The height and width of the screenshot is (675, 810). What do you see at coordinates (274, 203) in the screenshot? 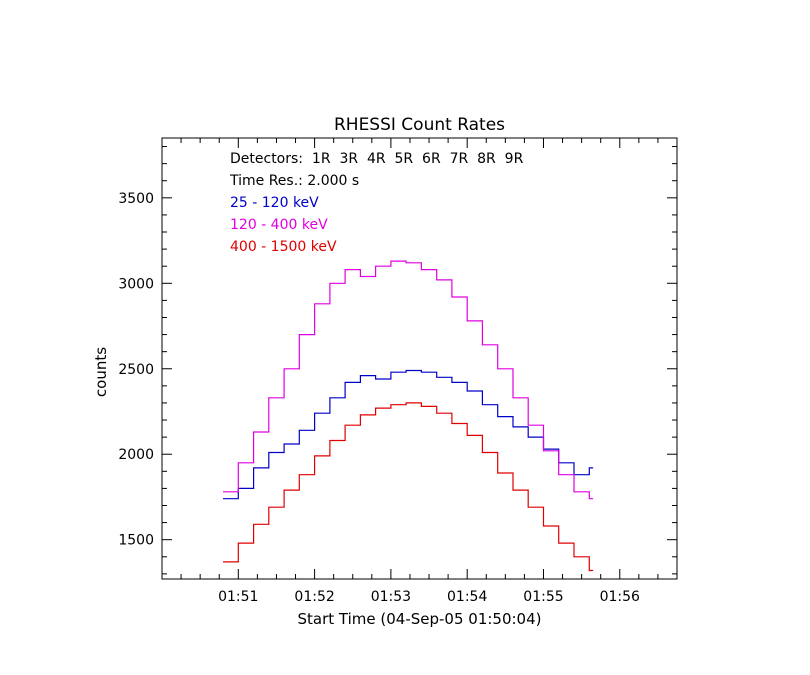
I see `legend-entry-1: 25 - 120 keV` at bounding box center [274, 203].